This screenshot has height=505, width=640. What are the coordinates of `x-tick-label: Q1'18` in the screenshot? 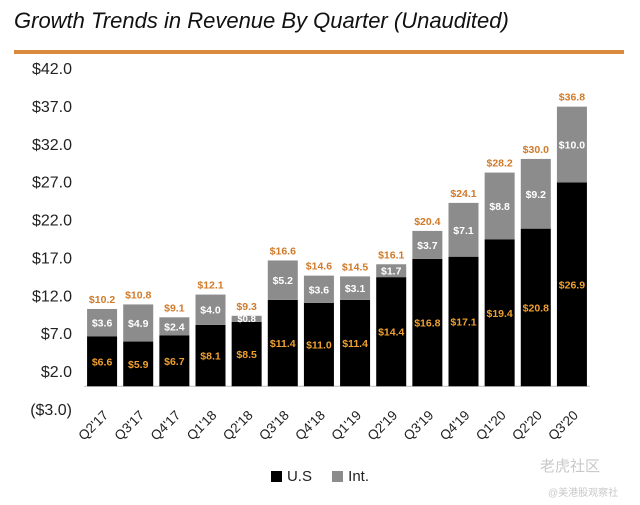 It's located at (202, 426).